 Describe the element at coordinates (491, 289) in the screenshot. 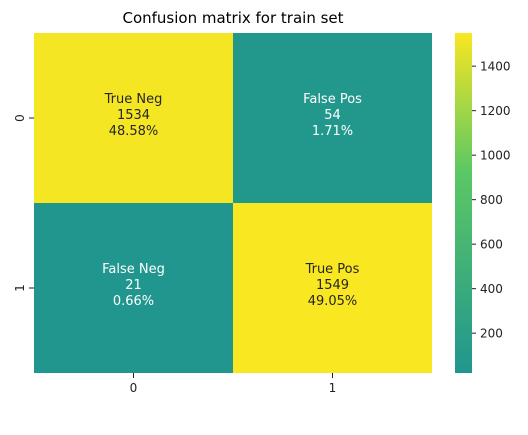

I see `colorbar-tick-label: 400` at that location.